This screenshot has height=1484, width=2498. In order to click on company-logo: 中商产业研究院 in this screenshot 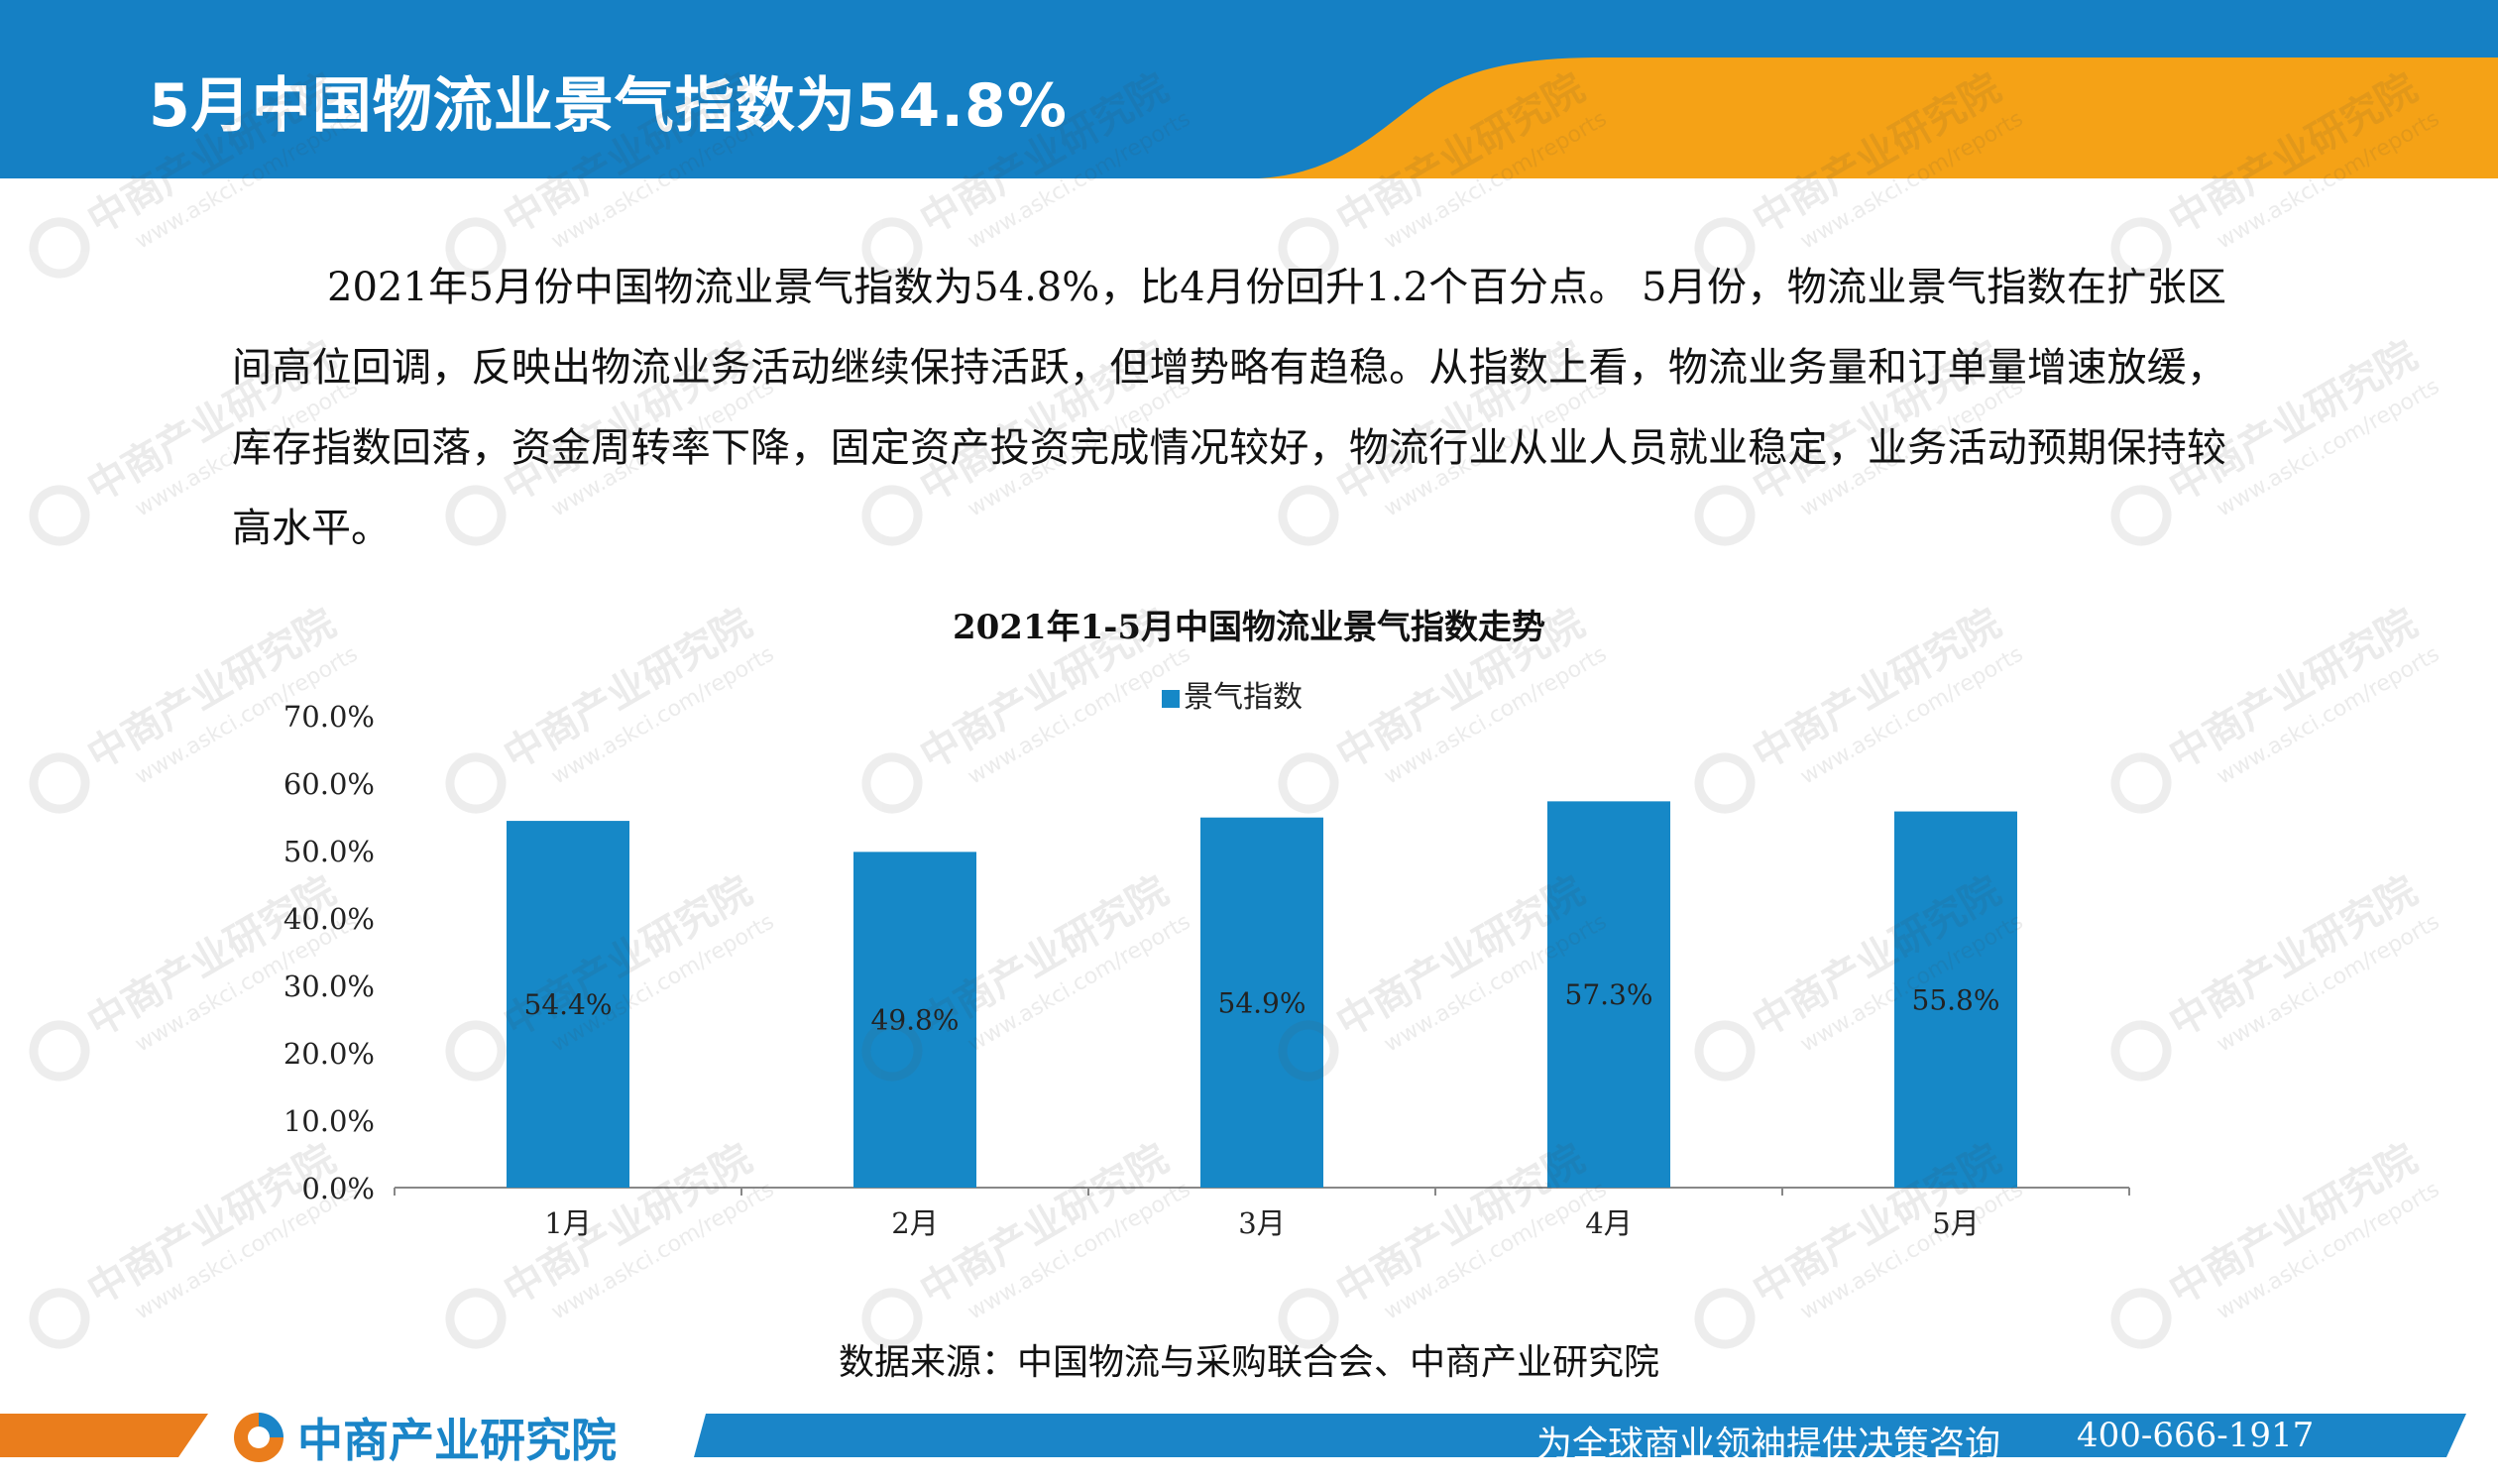, I will do `click(424, 1437)`.